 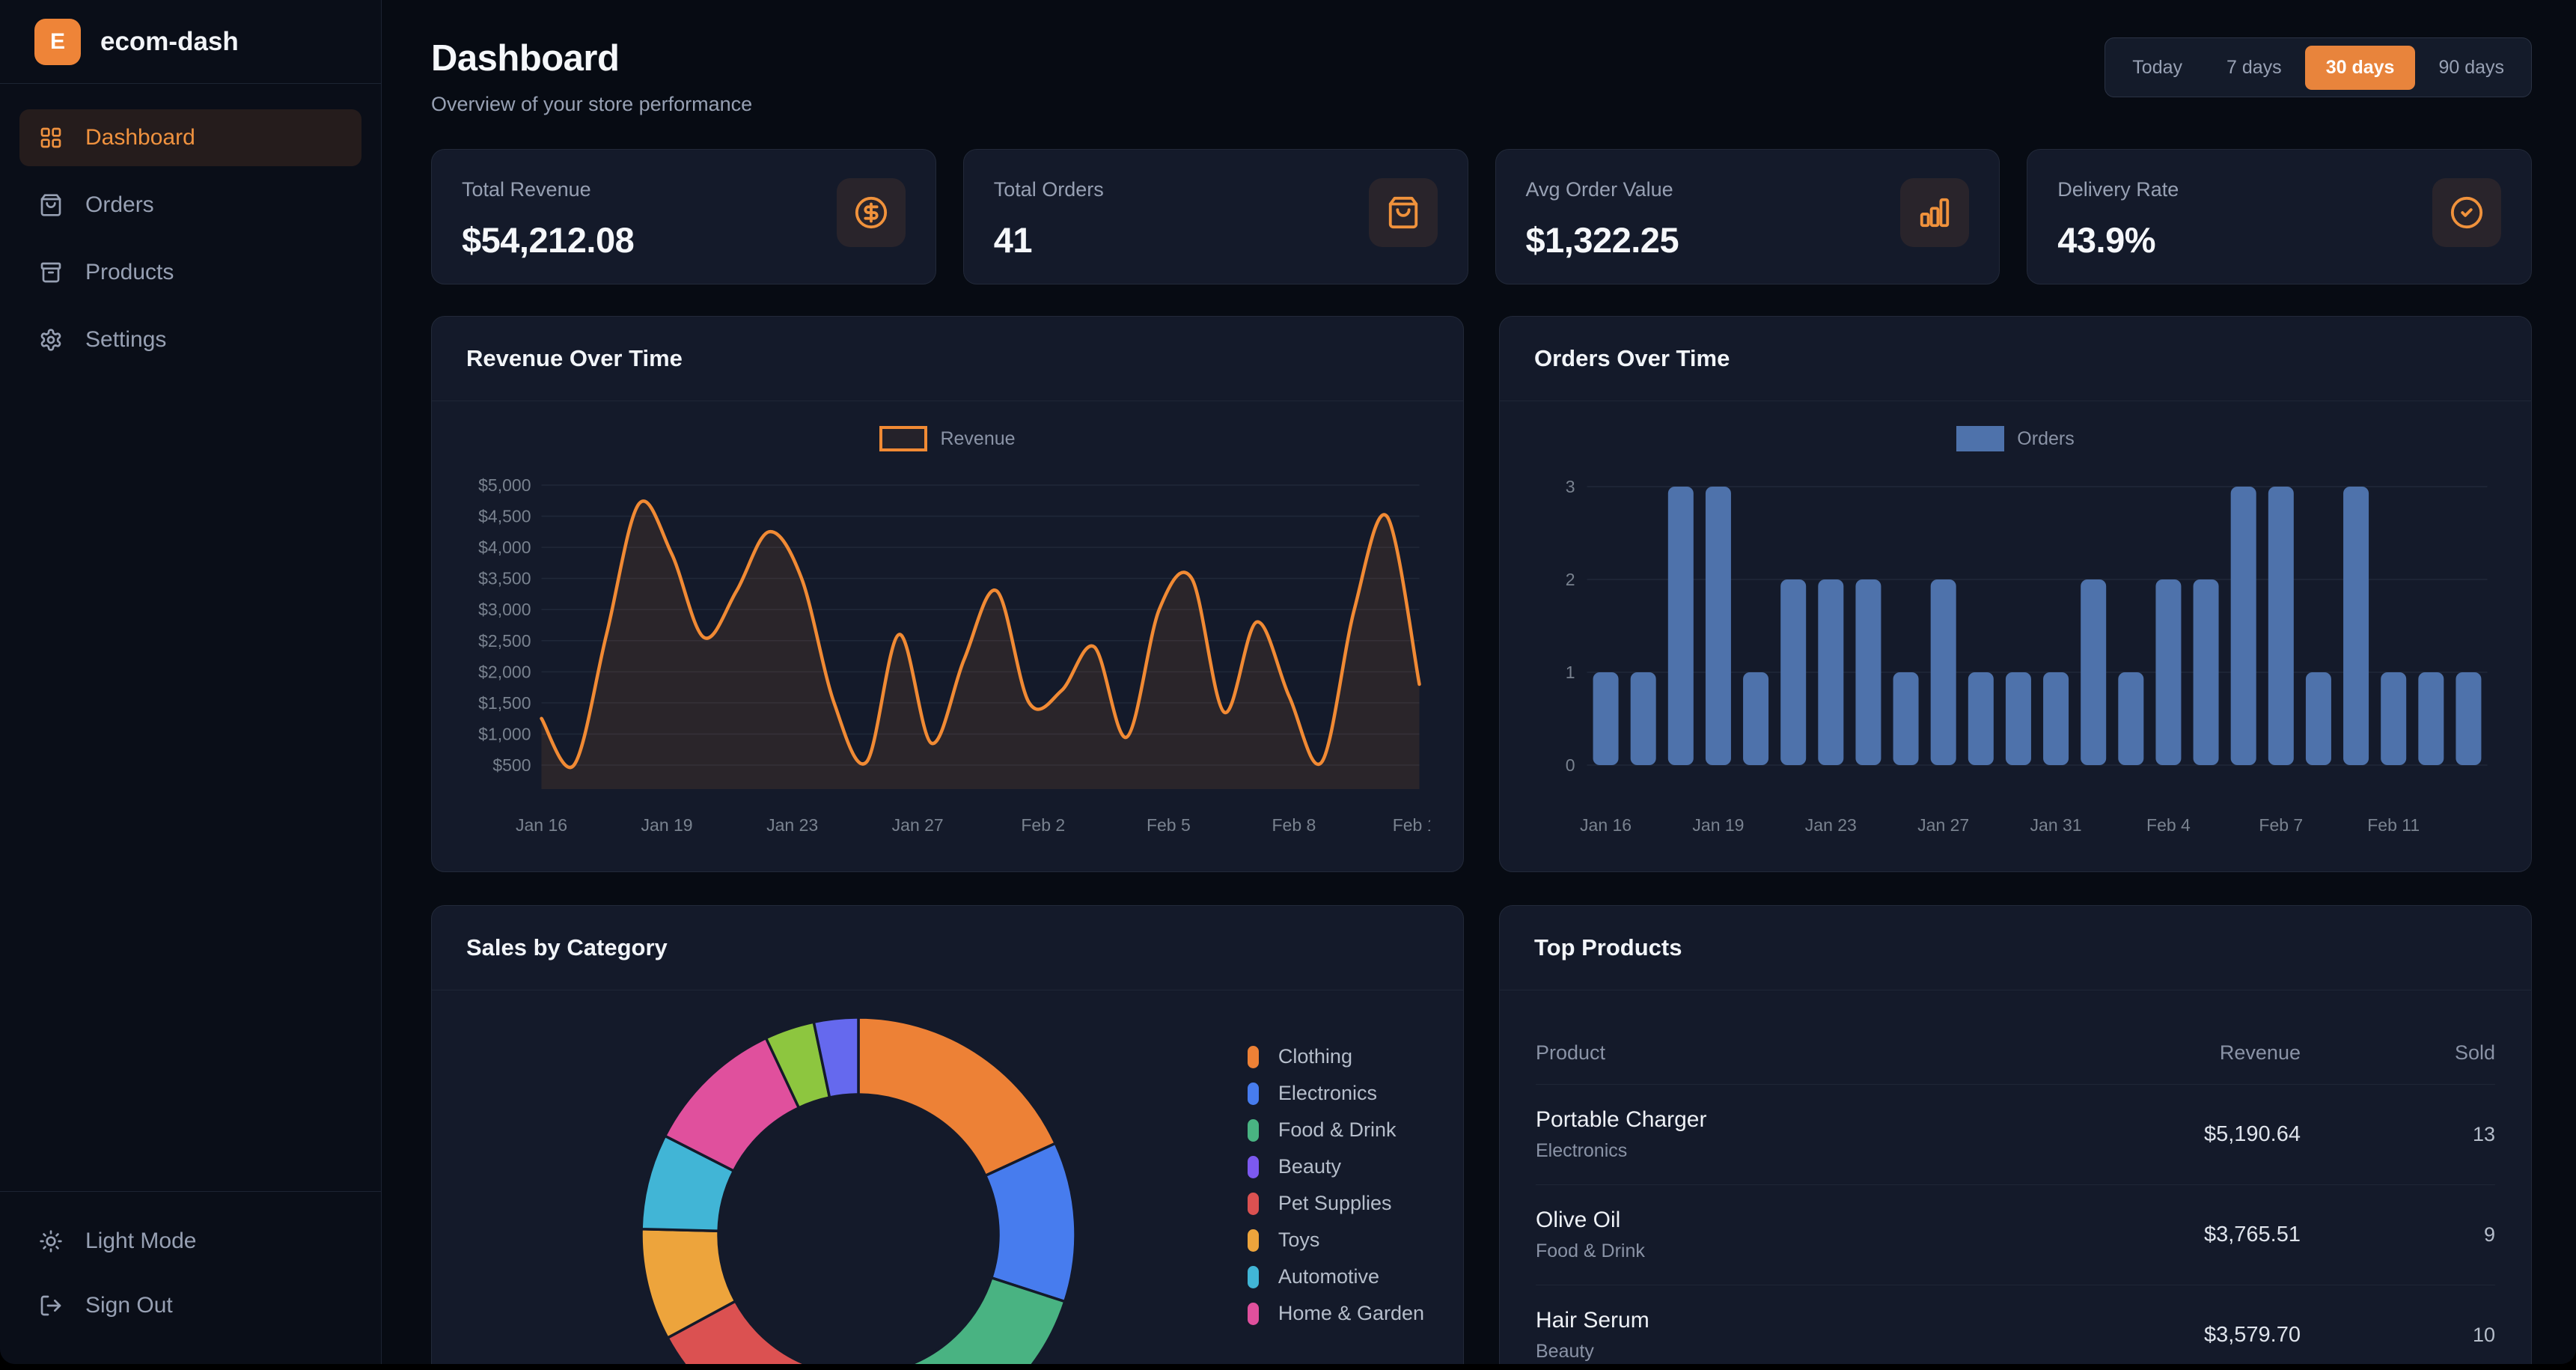 What do you see at coordinates (2015, 1052) in the screenshot?
I see `table-header-row: Product Revenue Sold` at bounding box center [2015, 1052].